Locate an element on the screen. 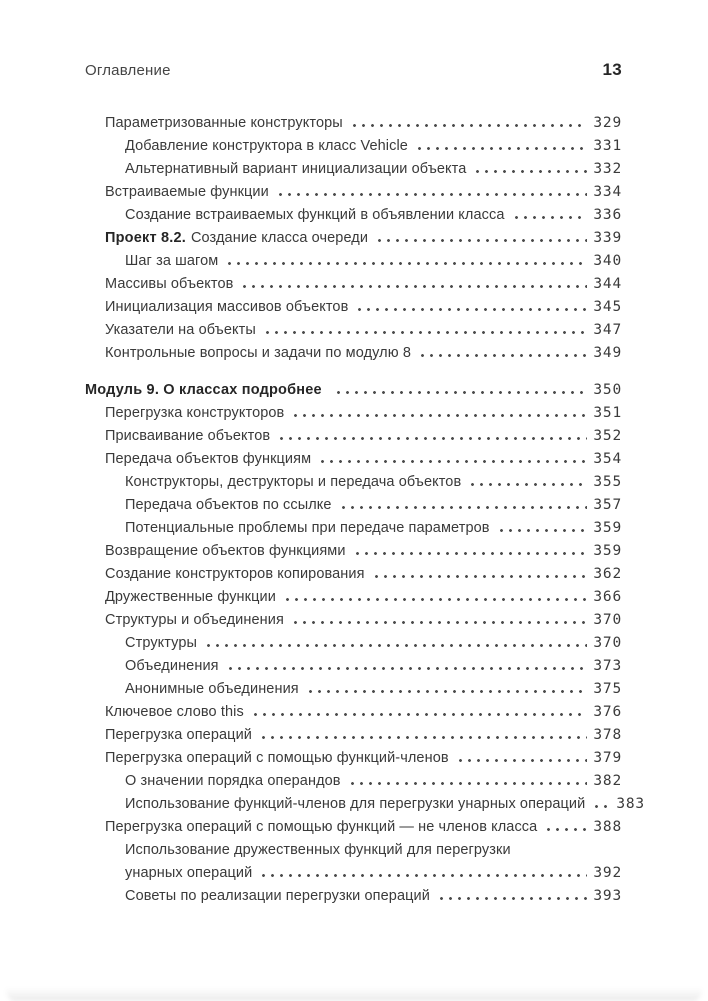 This screenshot has height=1001, width=708. toc-row: Передача объектов по ссылке 357 is located at coordinates (353, 505).